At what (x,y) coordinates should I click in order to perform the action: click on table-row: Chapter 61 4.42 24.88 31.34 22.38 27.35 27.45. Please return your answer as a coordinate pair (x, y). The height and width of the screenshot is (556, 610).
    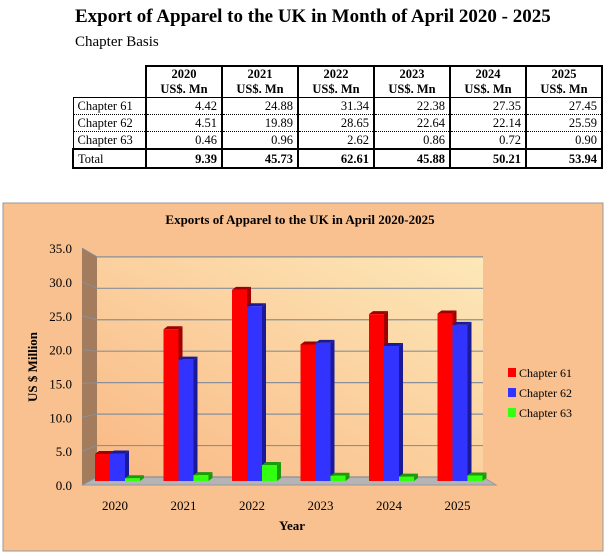
    Looking at the image, I should click on (337, 106).